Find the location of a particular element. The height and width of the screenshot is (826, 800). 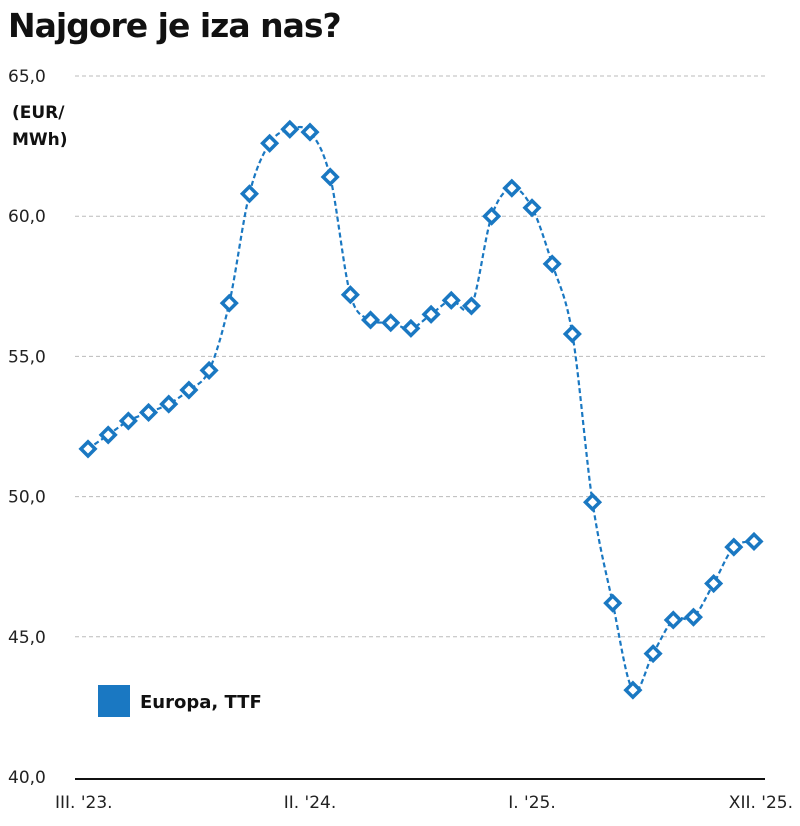

legend-label: Europa, TTF is located at coordinates (201, 702).